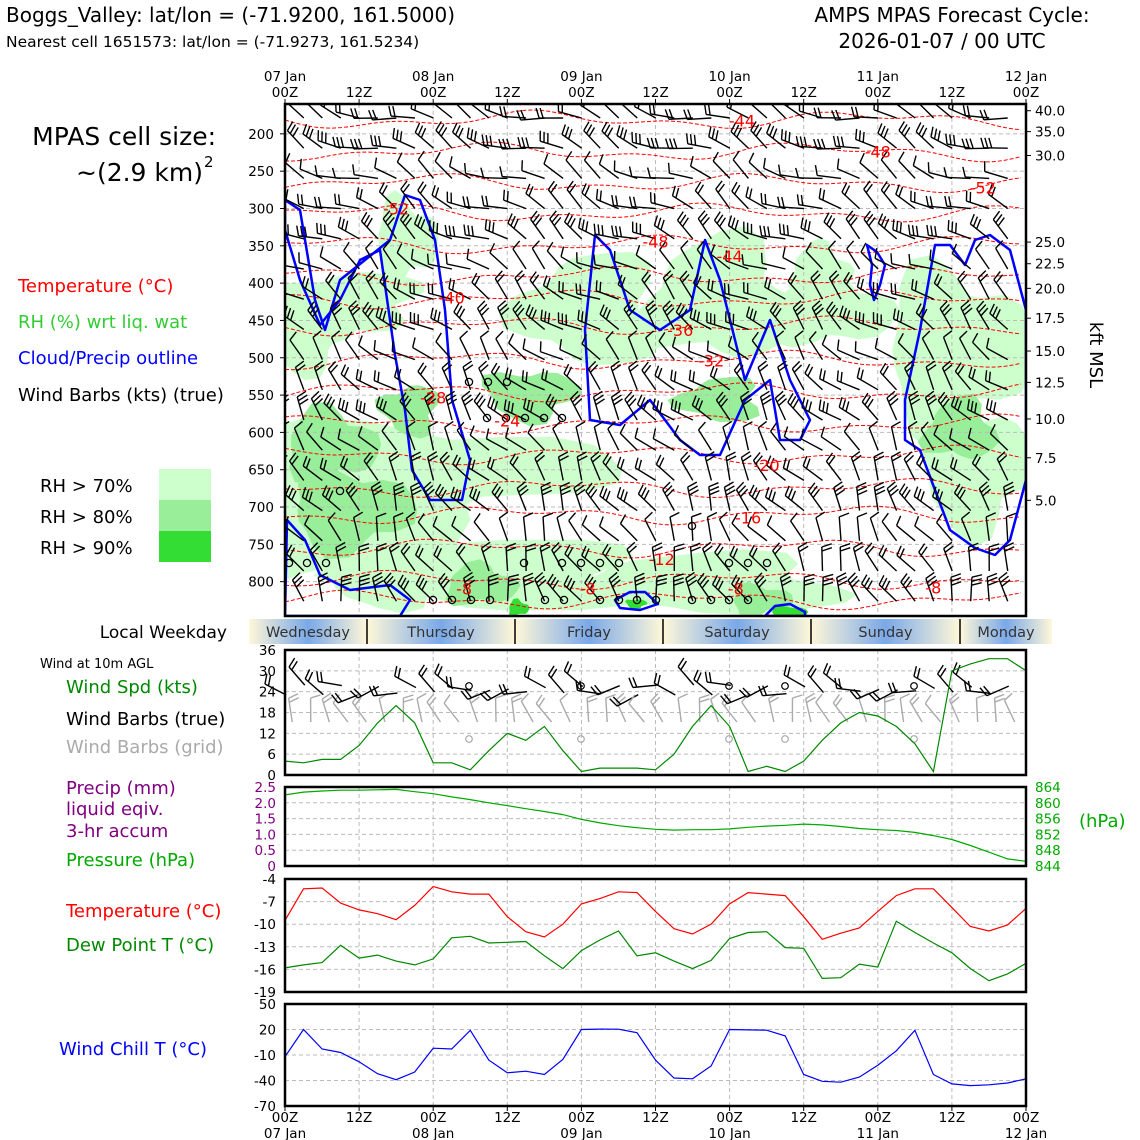 The width and height of the screenshot is (1140, 1140). I want to click on wind-barb-grid-flag, so click(953, 696).